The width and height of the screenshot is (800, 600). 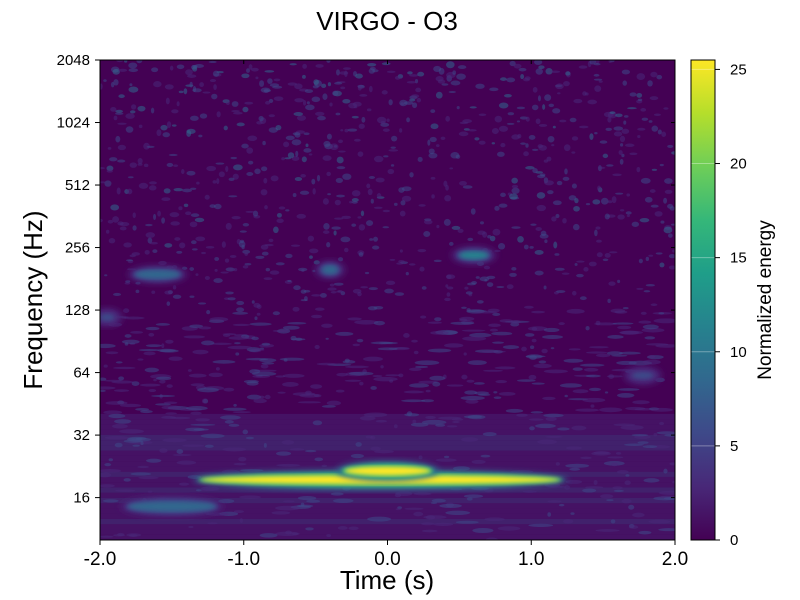 What do you see at coordinates (171, 506) in the screenshot?
I see `feature-core` at bounding box center [171, 506].